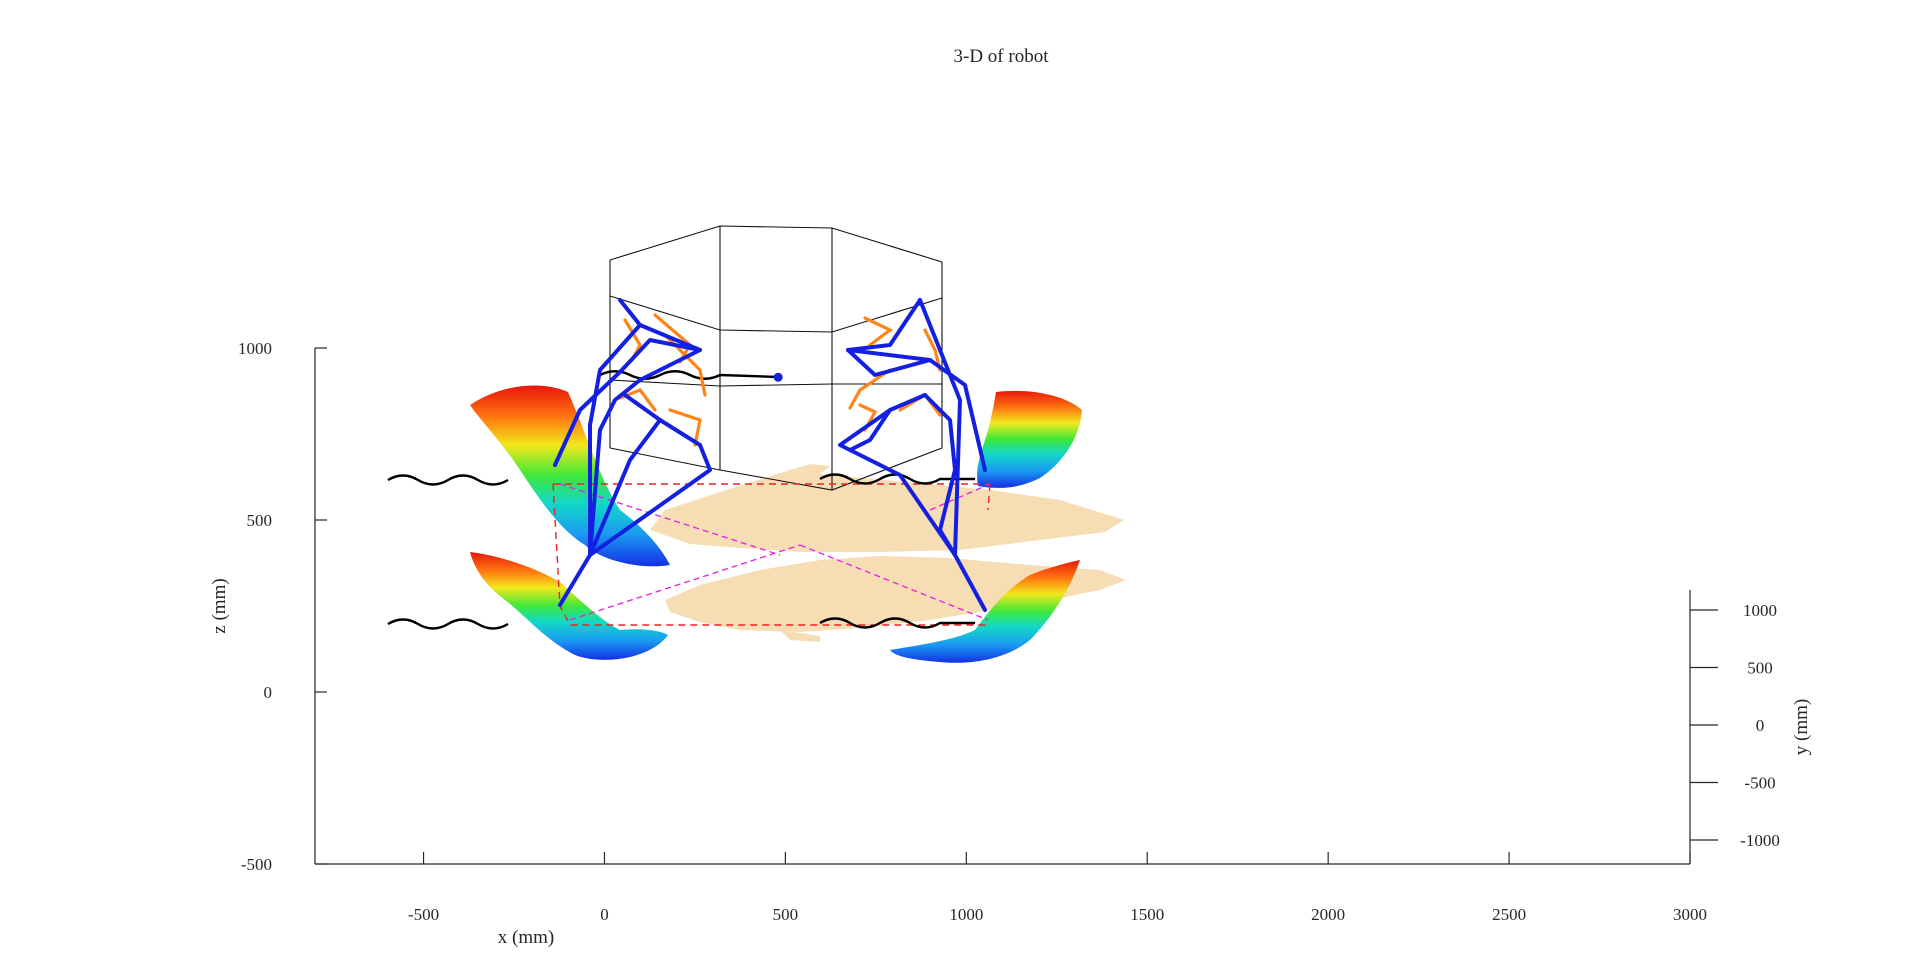 The height and width of the screenshot is (962, 1920). Describe the element at coordinates (1509, 914) in the screenshot. I see `x-tick-label: 2500` at that location.